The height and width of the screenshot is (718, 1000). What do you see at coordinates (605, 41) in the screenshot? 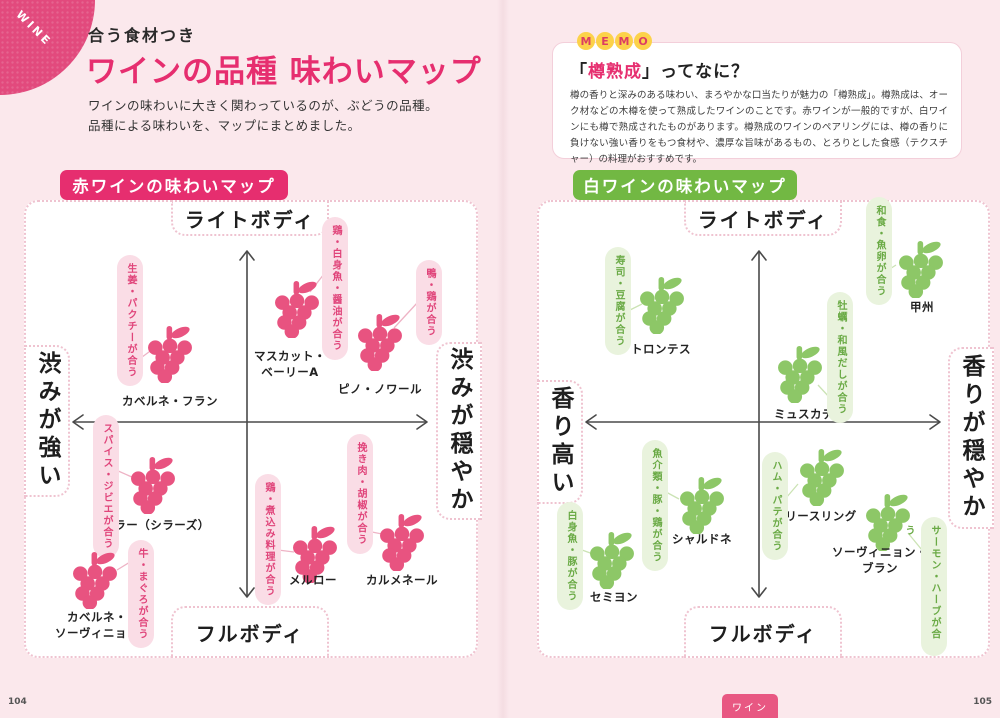
I see `memo-letter: E` at bounding box center [605, 41].